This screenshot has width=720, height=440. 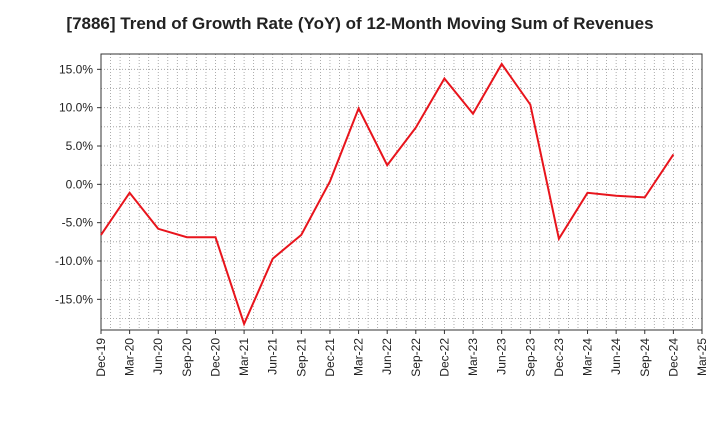 I want to click on x-tick-label: Sep-21, so click(x=301, y=357).